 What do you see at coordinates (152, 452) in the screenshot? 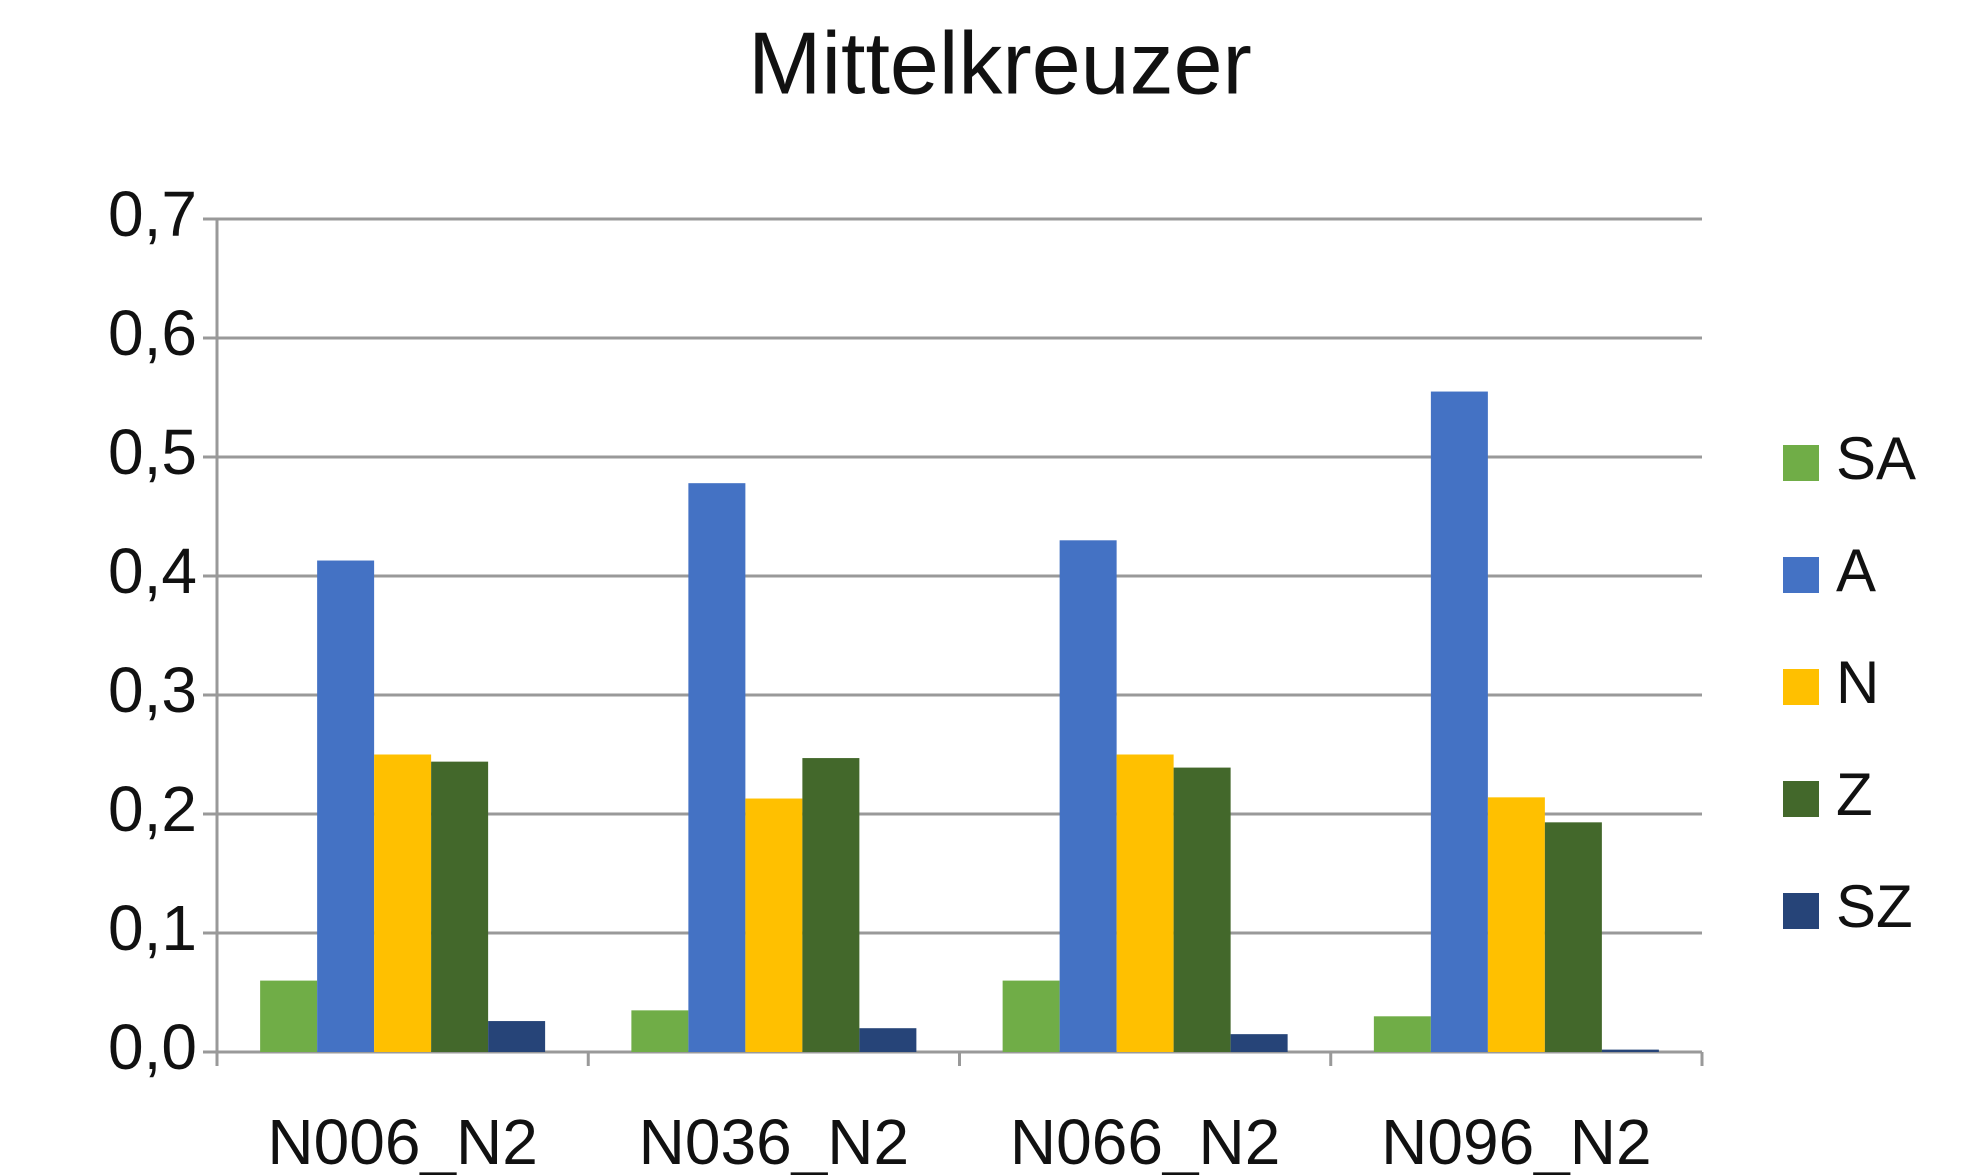
I see `y-tick-label: 0,5` at bounding box center [152, 452].